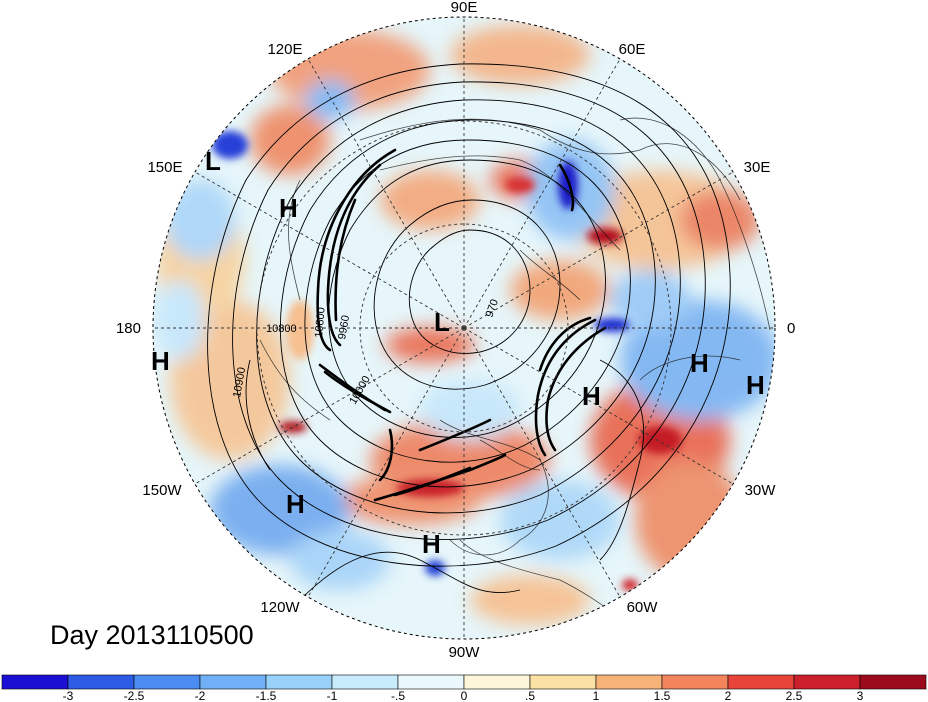 This screenshot has height=702, width=928. What do you see at coordinates (134, 695) in the screenshot?
I see `colorbar-tick-label: -2.5` at bounding box center [134, 695].